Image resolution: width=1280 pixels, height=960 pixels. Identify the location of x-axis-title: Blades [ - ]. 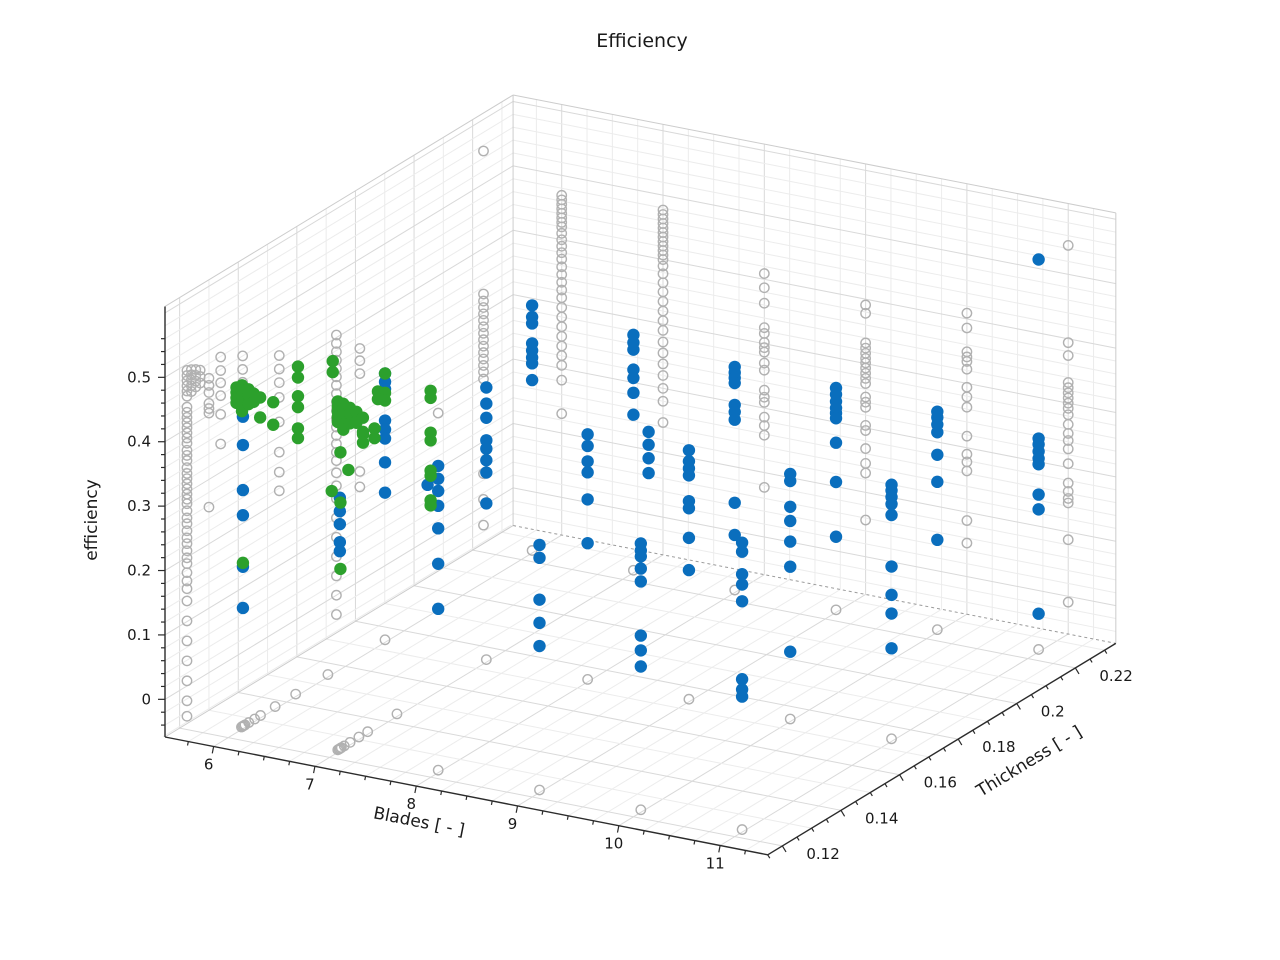
(419, 821).